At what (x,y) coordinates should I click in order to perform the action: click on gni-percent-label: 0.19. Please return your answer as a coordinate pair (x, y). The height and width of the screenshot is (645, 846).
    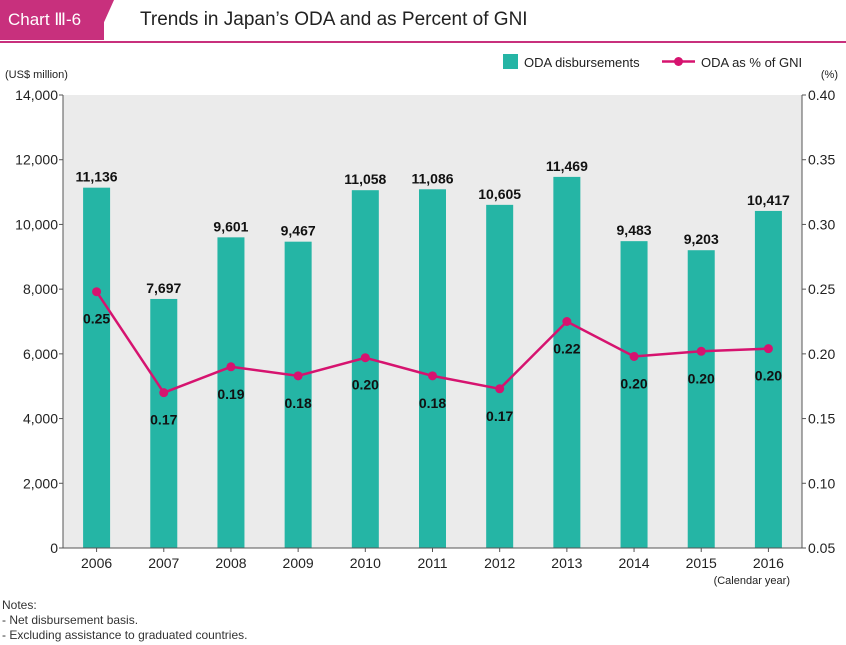
    Looking at the image, I should click on (230, 394).